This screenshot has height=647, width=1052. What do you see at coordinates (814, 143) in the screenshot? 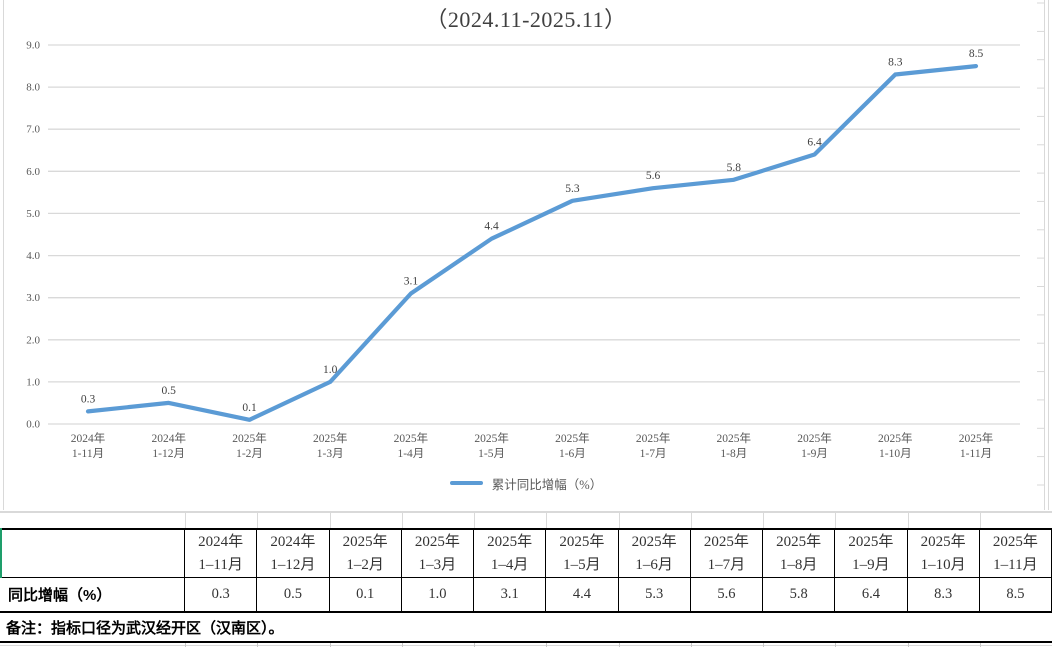
I see `svg-text: 6.4` at bounding box center [814, 143].